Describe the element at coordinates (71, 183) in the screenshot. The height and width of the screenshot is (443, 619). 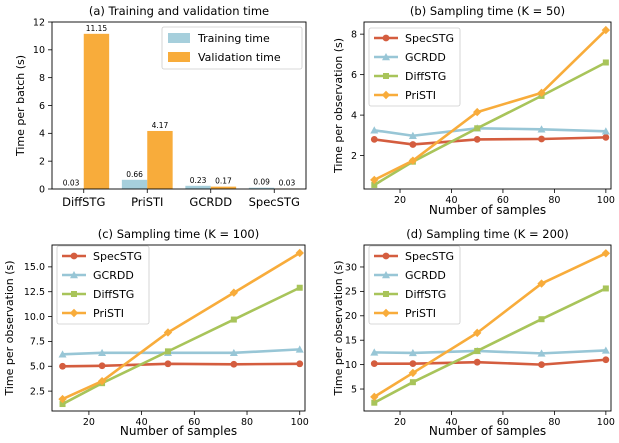
I see `bar-value-label: 0.03` at that location.